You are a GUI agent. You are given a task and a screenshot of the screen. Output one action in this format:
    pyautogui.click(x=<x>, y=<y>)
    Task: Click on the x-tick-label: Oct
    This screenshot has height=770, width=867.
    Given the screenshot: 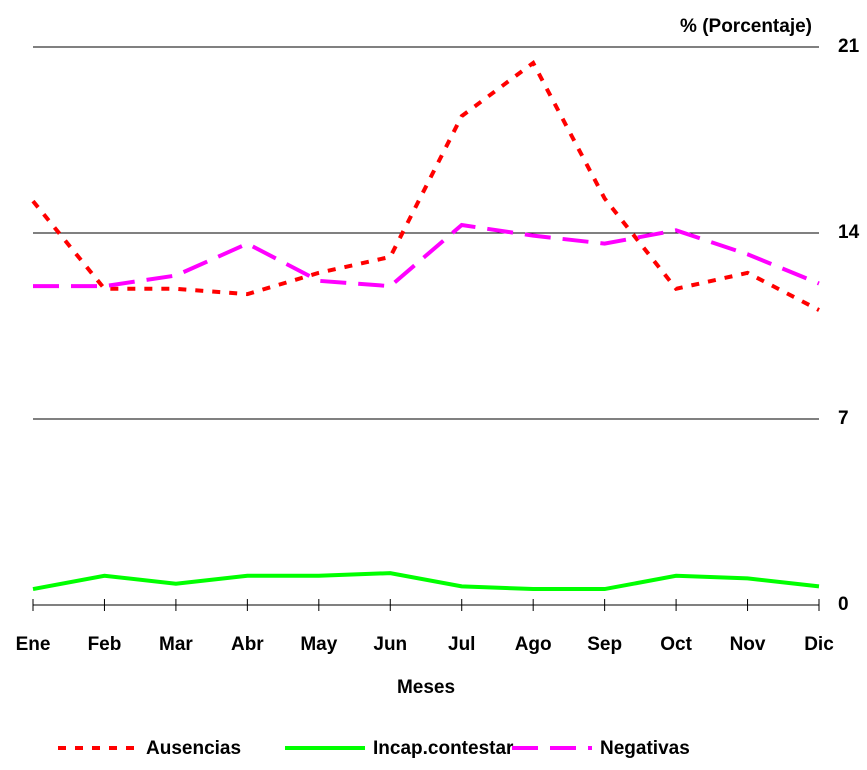 What is the action you would take?
    pyautogui.click(x=676, y=644)
    